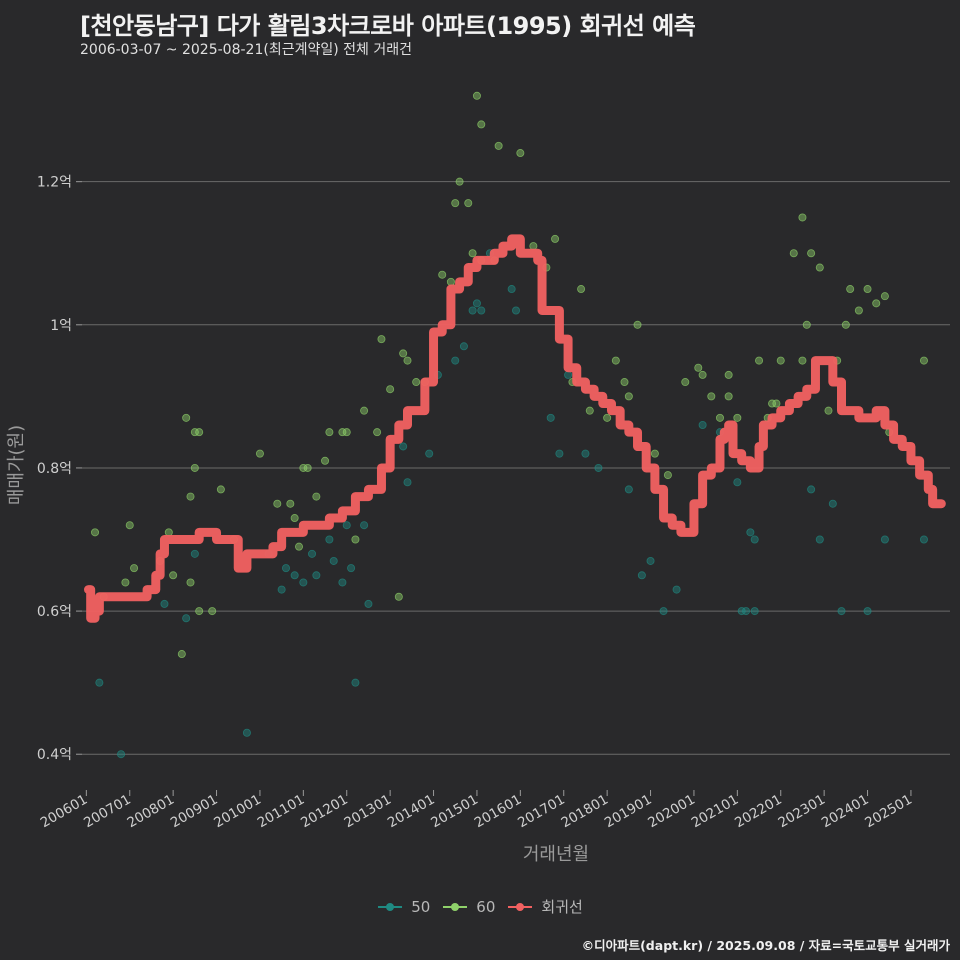 The image size is (960, 960). Describe the element at coordinates (801, 812) in the screenshot. I see `x-tick-label: 202301` at that location.